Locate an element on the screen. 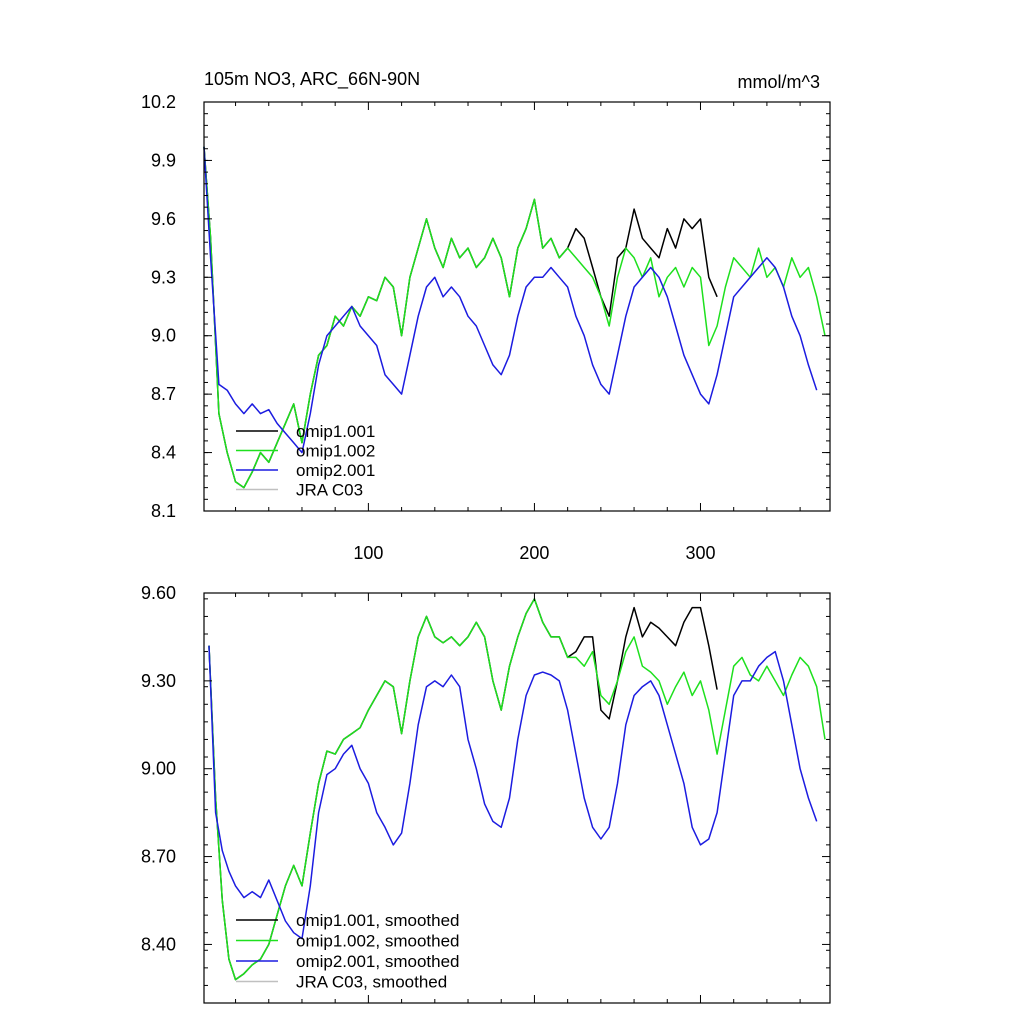 The height and width of the screenshot is (1024, 1024). y-tick-label: 8.4 is located at coordinates (163, 453).